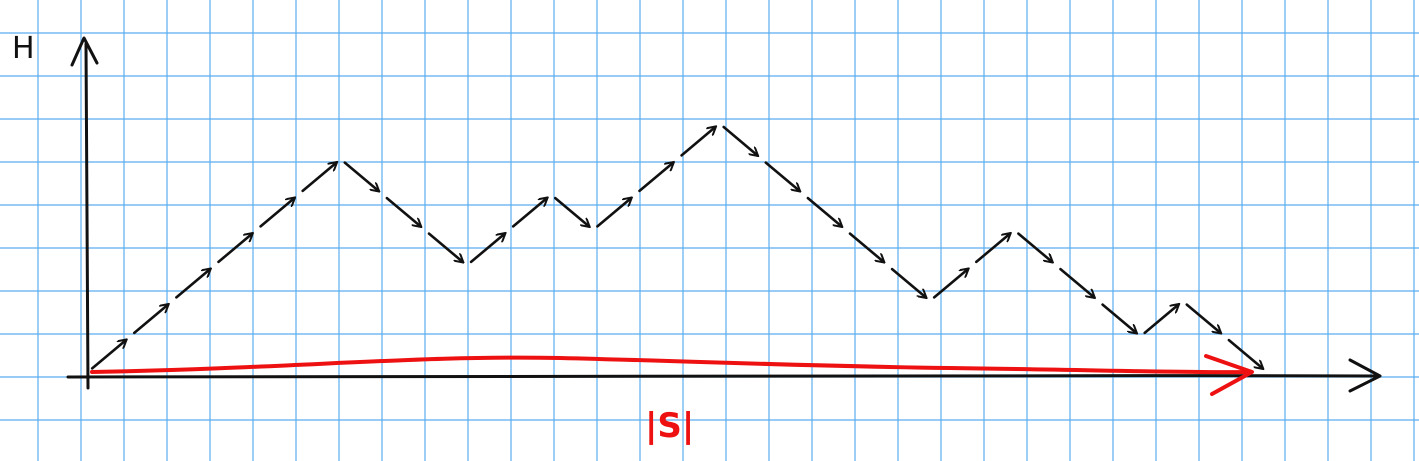 The height and width of the screenshot is (461, 1419). I want to click on size-arrow, so click(672, 375).